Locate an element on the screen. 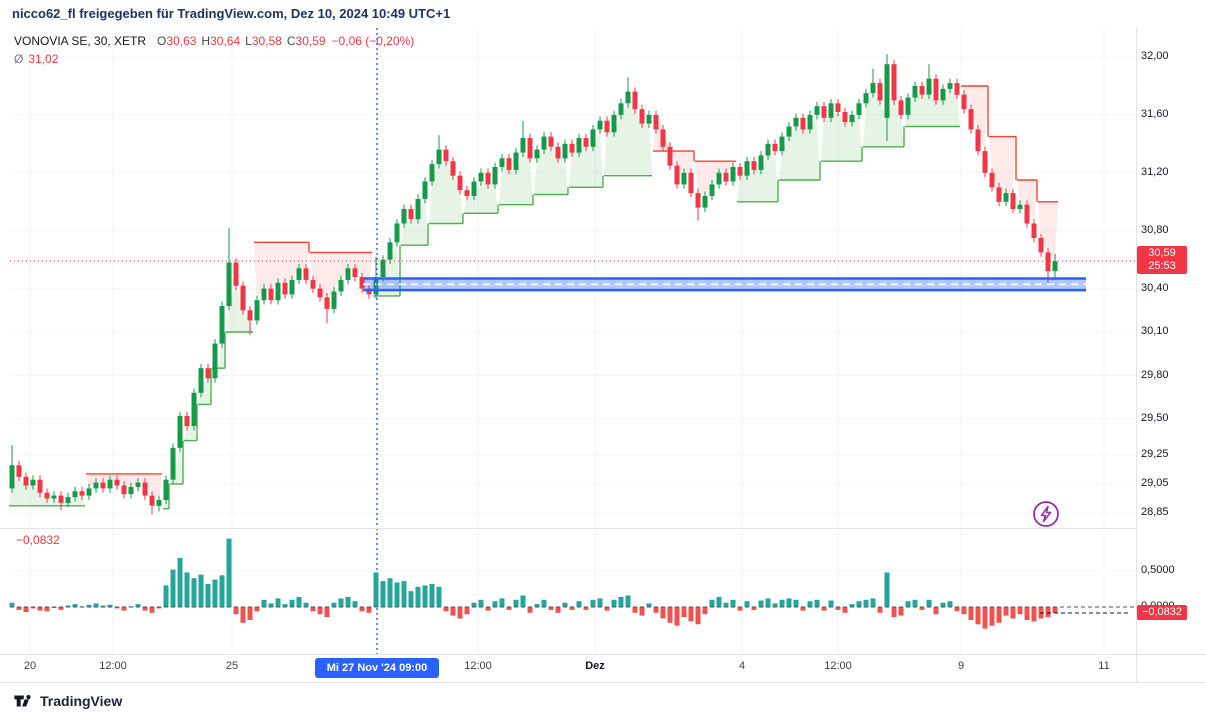  low-label: L is located at coordinates (248, 41).